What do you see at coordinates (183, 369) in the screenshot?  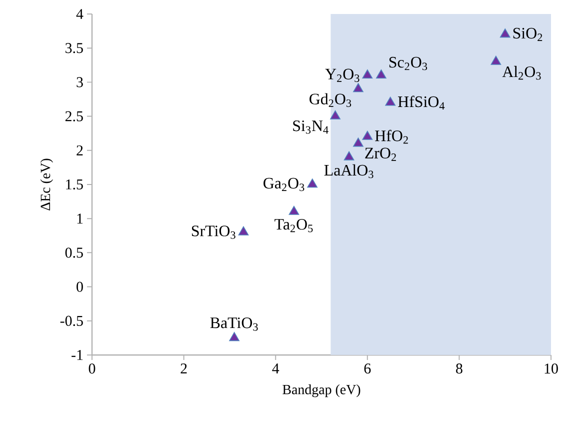 I see `x-tick-label: 2` at bounding box center [183, 369].